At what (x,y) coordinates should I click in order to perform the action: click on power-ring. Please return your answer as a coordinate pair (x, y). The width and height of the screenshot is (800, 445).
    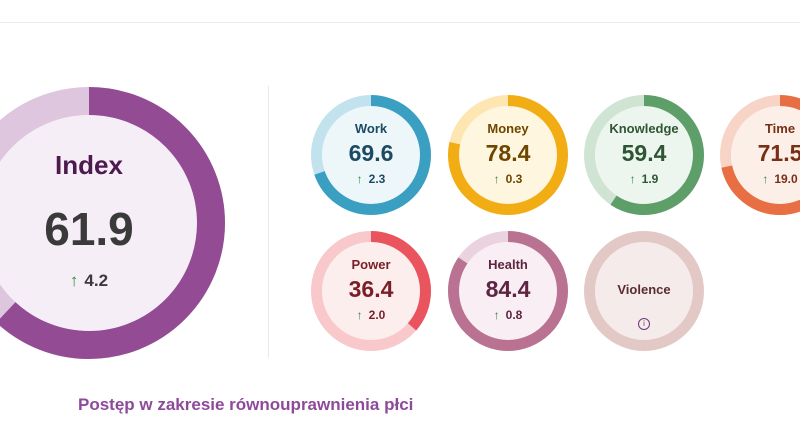
    Looking at the image, I should click on (371, 291).